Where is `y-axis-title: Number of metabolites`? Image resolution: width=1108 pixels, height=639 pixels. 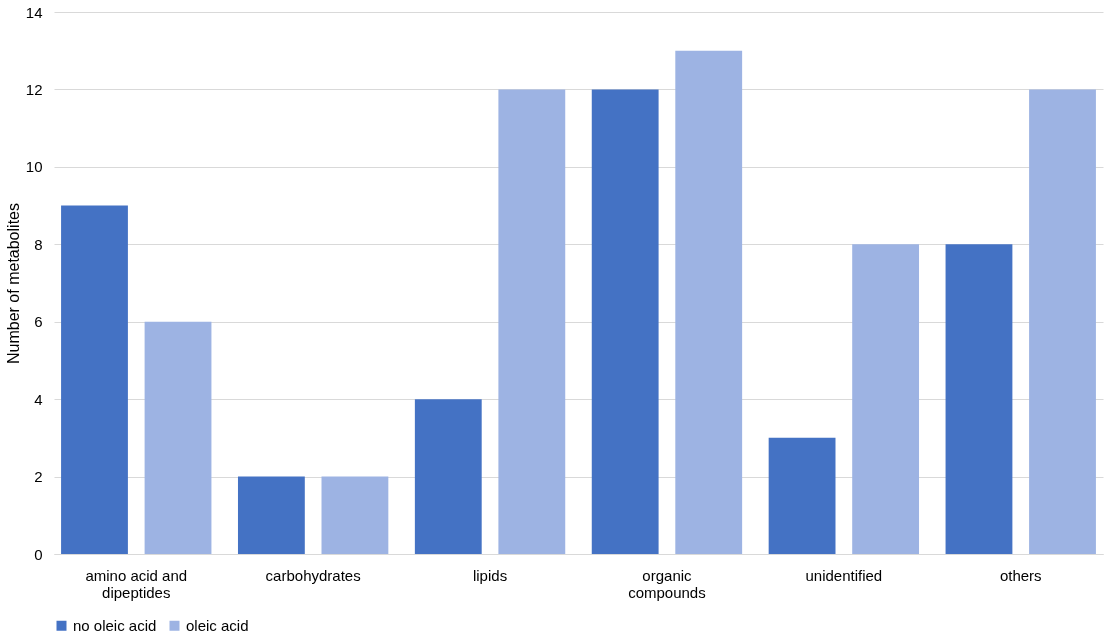
y-axis-title: Number of metabolites is located at coordinates (13, 283).